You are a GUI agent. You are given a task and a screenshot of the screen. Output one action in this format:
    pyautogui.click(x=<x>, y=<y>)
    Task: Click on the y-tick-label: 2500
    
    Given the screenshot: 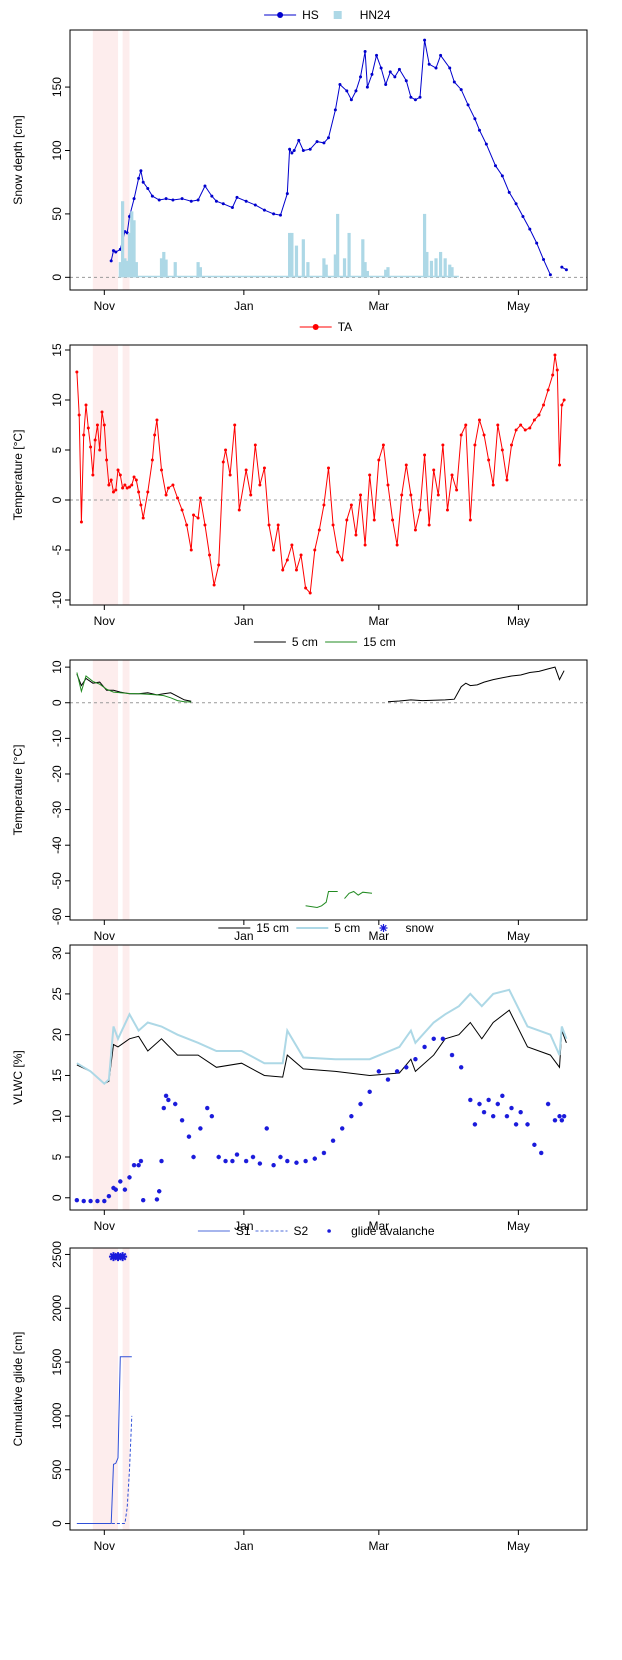 What is the action you would take?
    pyautogui.click(x=57, y=1254)
    